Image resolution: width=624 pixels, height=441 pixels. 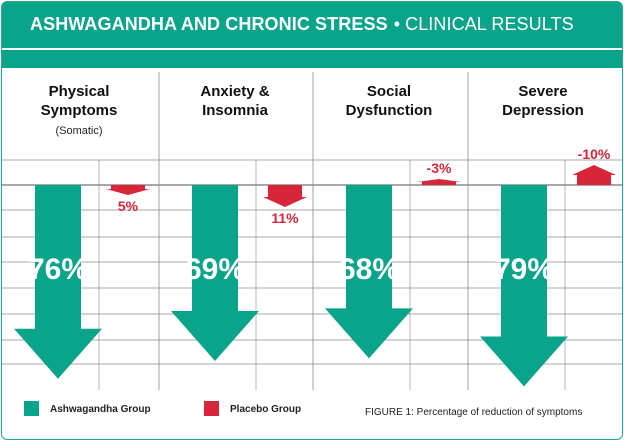 What do you see at coordinates (31, 408) in the screenshot?
I see `legend-swatch-ashwagandha` at bounding box center [31, 408].